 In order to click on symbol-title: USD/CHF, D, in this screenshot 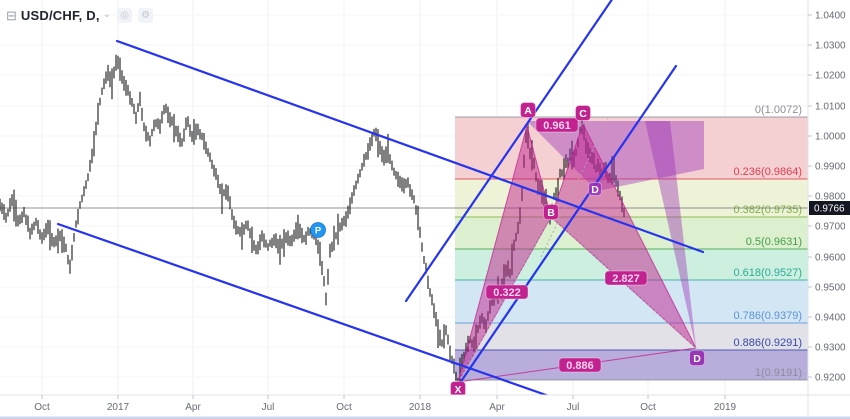, I will do `click(60, 15)`.